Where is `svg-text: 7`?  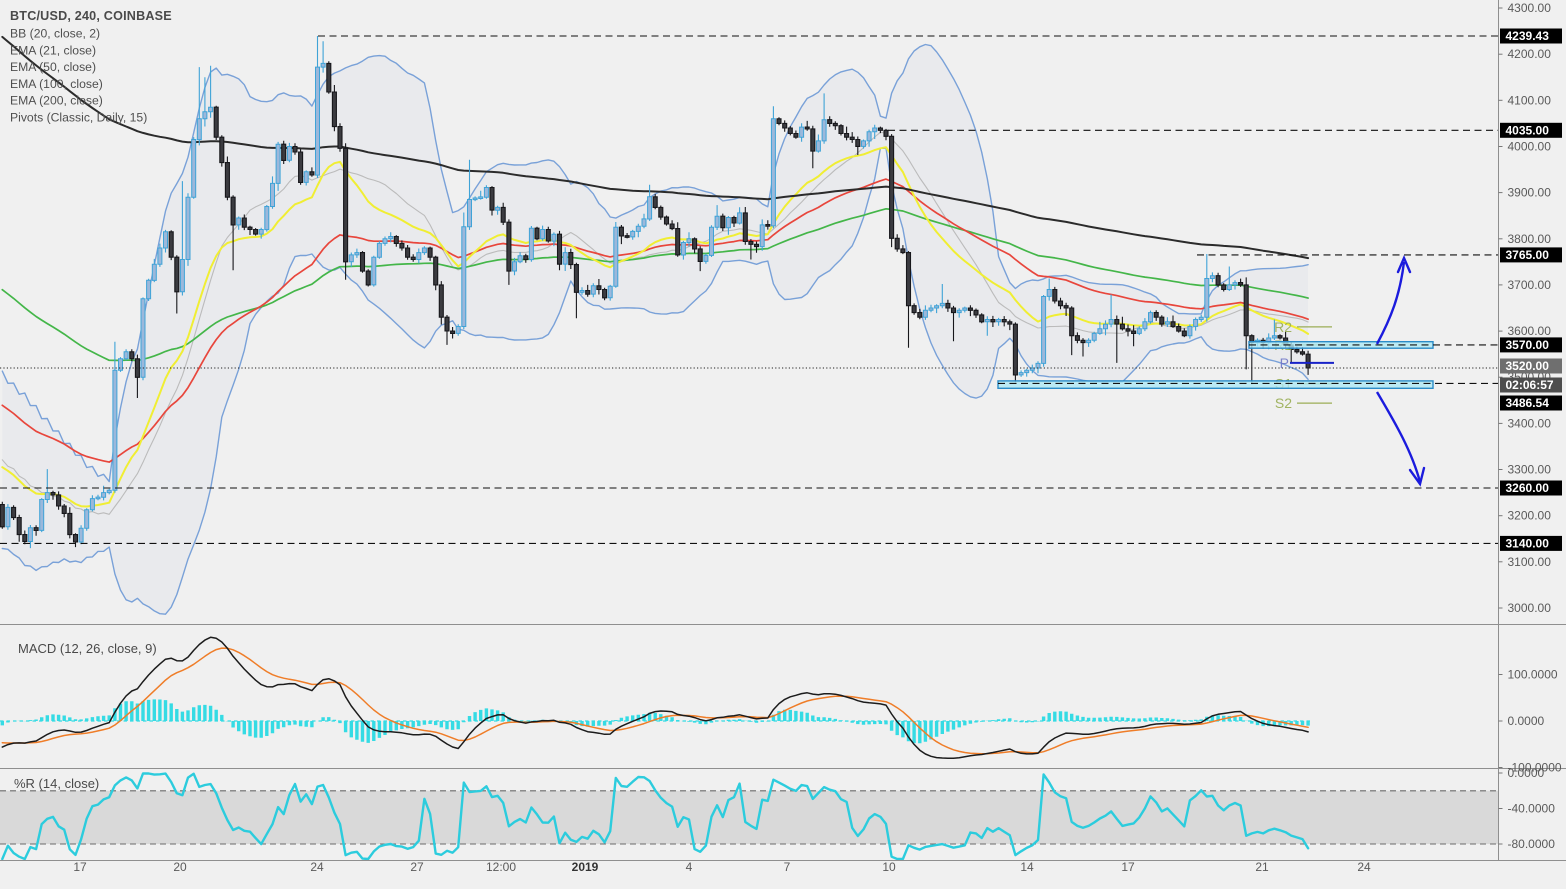 svg-text: 7 is located at coordinates (787, 867).